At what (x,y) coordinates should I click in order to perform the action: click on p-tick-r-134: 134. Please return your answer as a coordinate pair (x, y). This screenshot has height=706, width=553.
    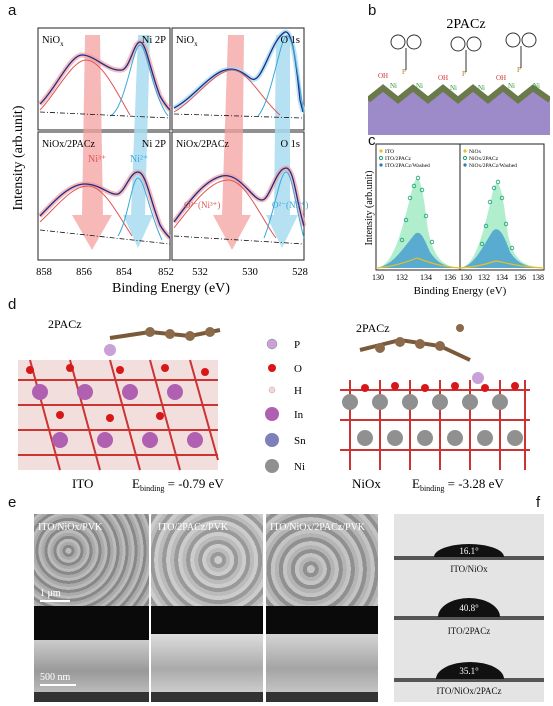
    Looking at the image, I should click on (502, 277).